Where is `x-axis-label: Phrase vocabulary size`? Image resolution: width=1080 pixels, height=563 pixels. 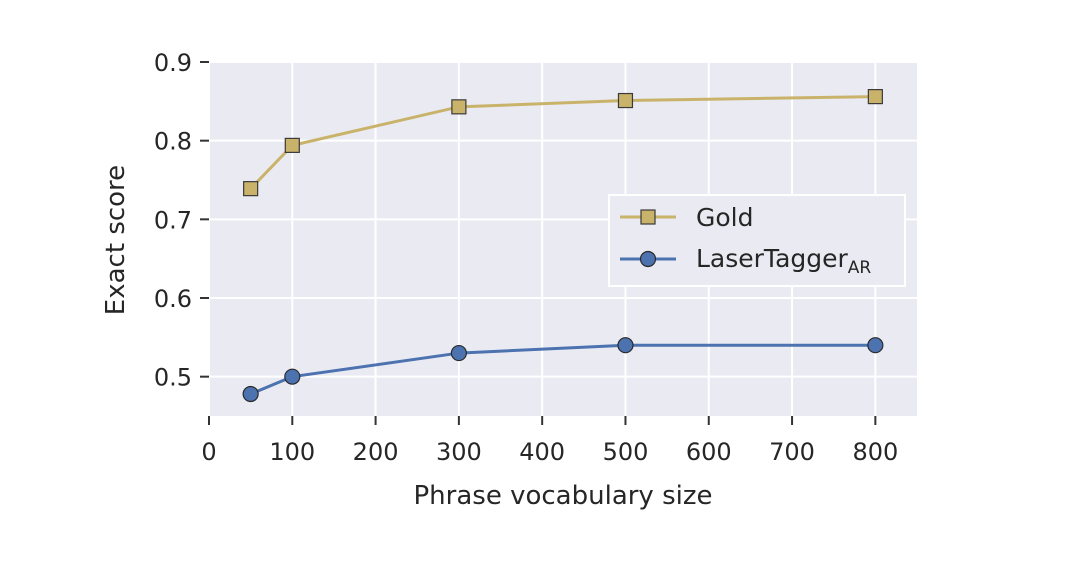 x-axis-label: Phrase vocabulary size is located at coordinates (563, 496).